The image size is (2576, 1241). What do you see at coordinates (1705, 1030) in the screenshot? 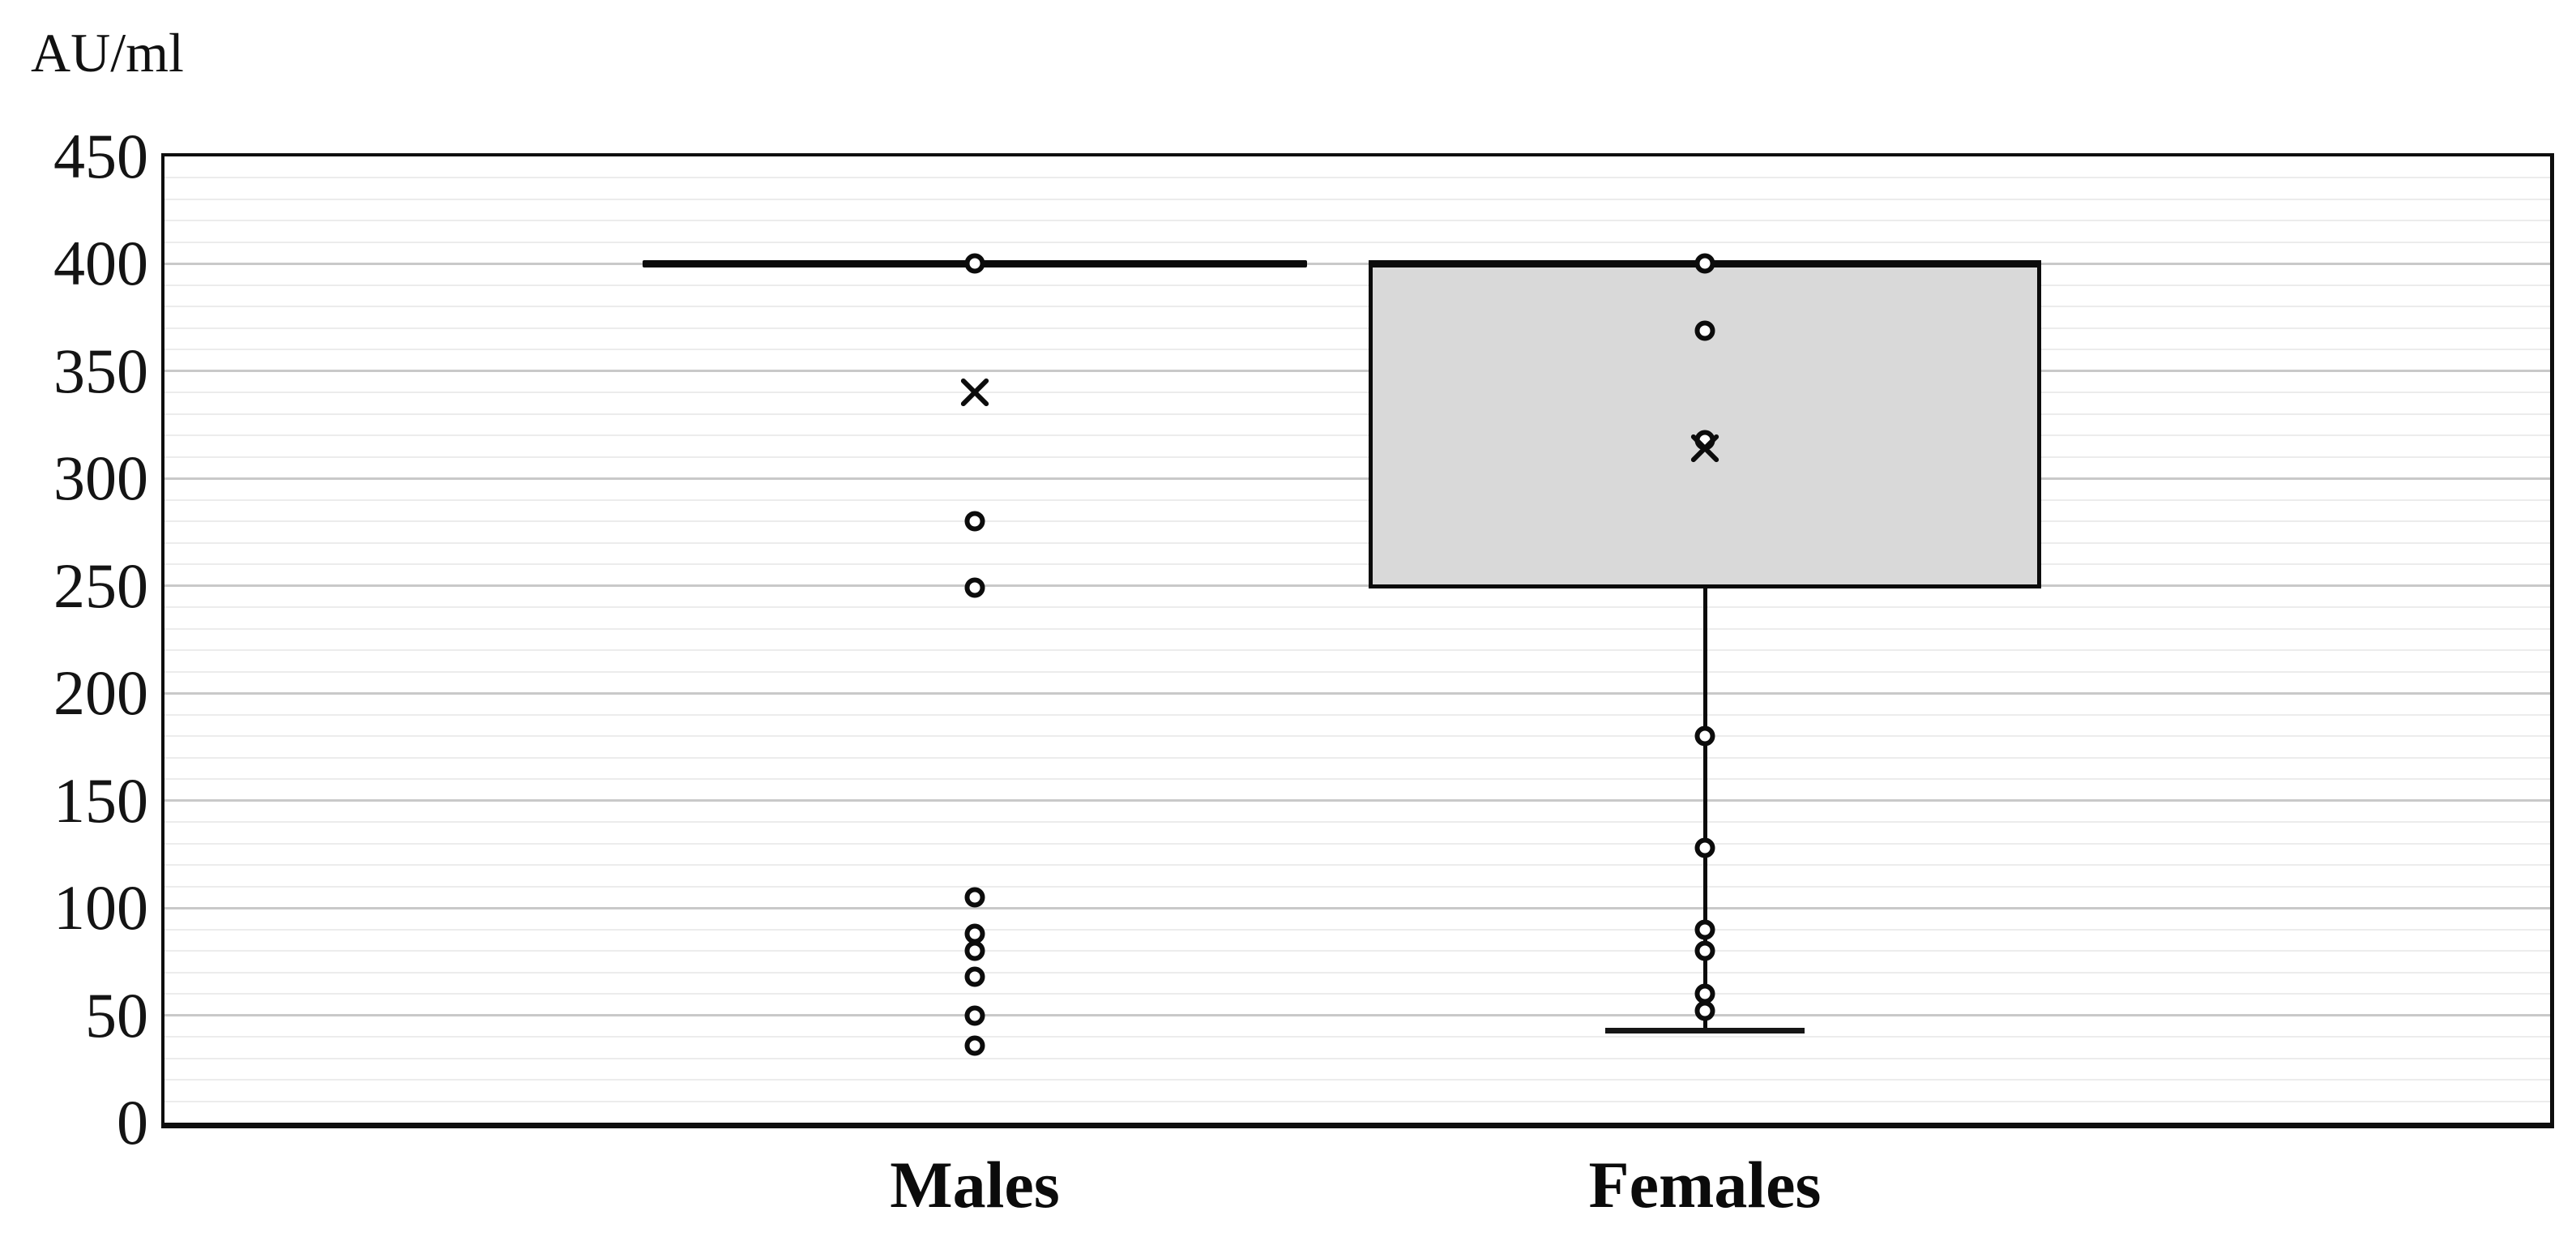
I see `whisker-cap-females` at bounding box center [1705, 1030].